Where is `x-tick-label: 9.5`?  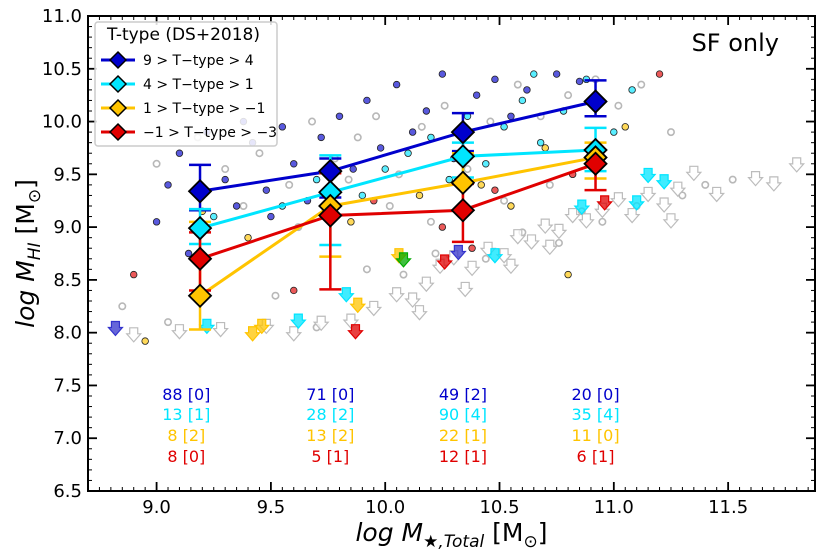
x-tick-label: 9.5 is located at coordinates (271, 507).